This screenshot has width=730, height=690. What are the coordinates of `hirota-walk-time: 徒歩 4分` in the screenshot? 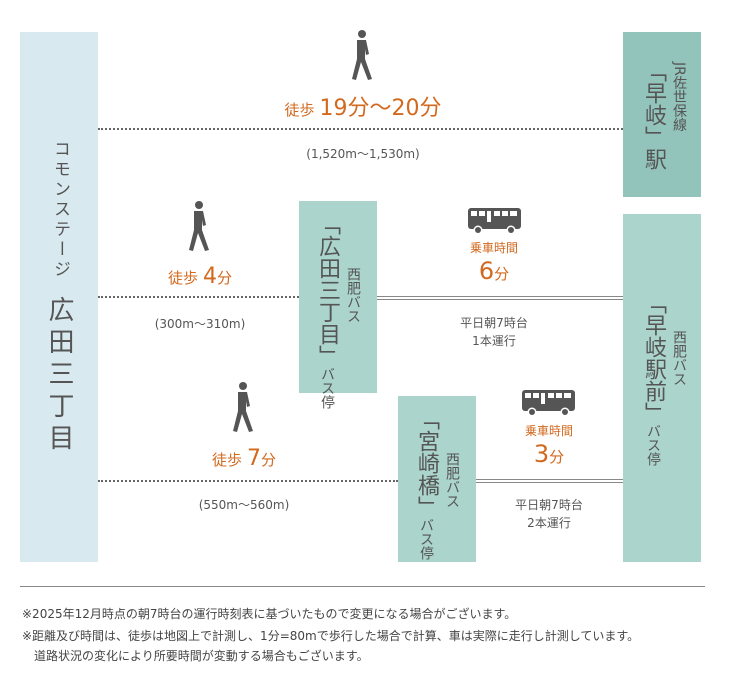 It's located at (200, 276).